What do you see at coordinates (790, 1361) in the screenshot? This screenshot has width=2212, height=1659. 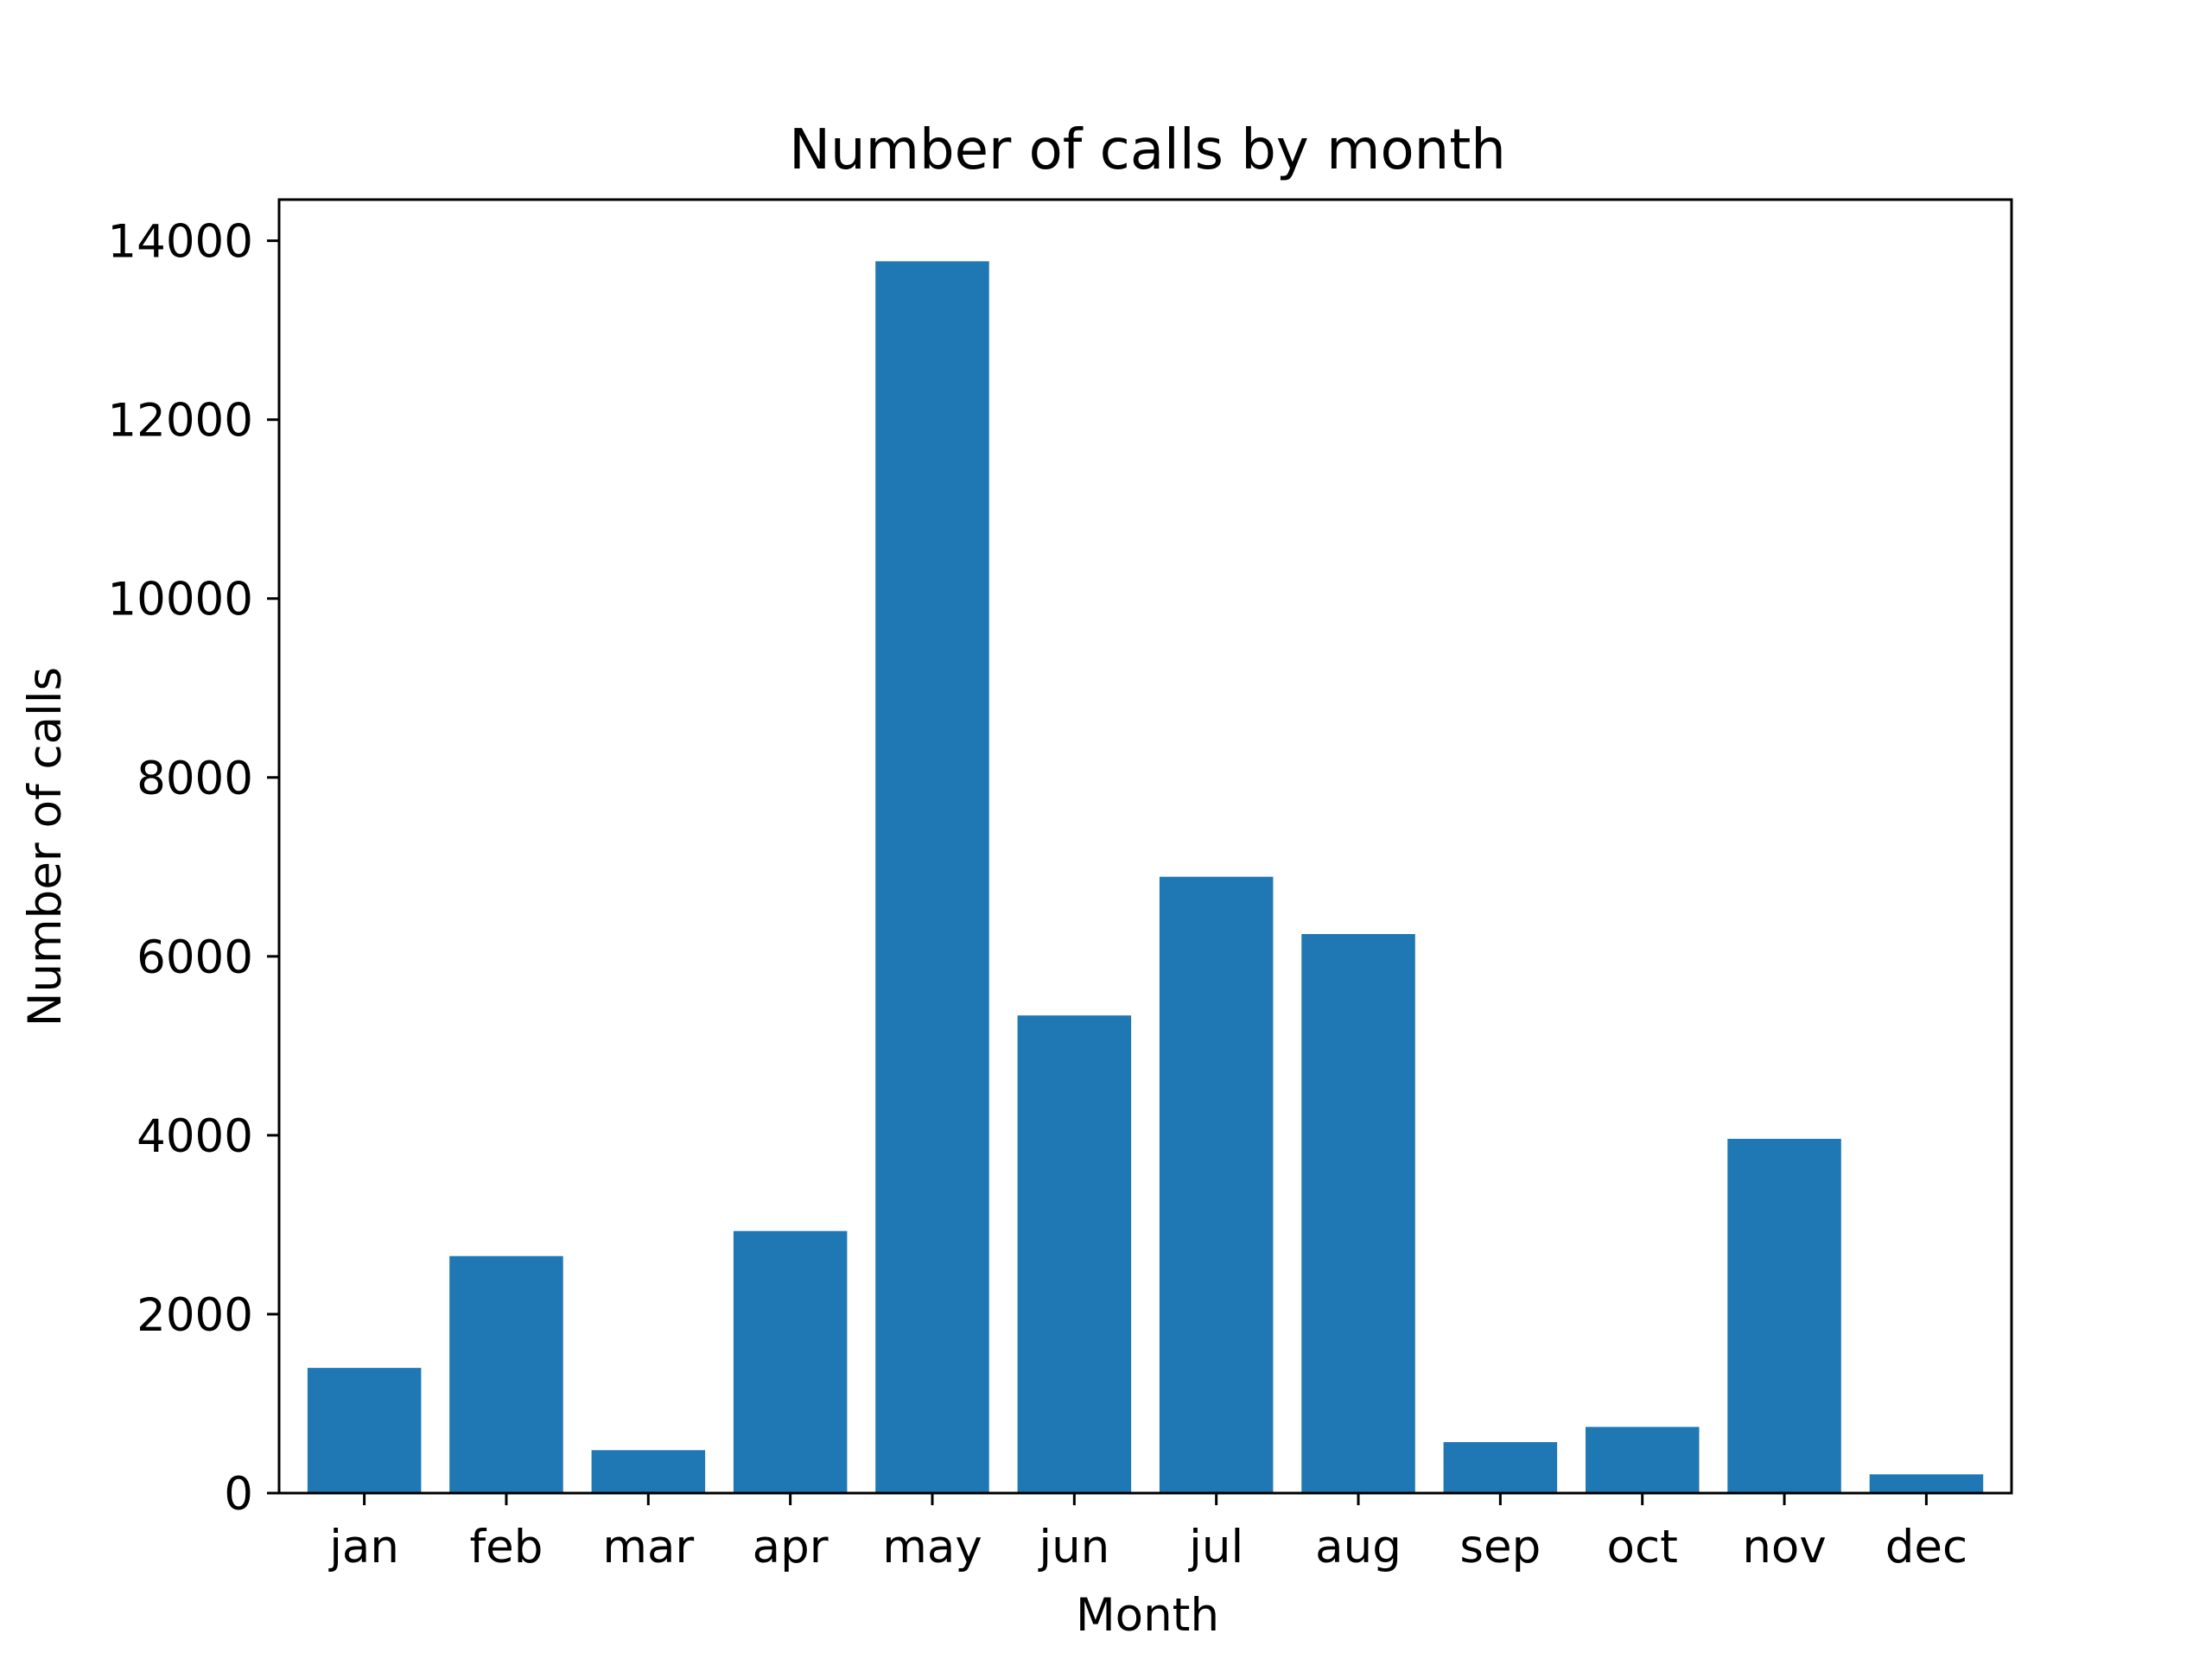 I see `bar-apr` at bounding box center [790, 1361].